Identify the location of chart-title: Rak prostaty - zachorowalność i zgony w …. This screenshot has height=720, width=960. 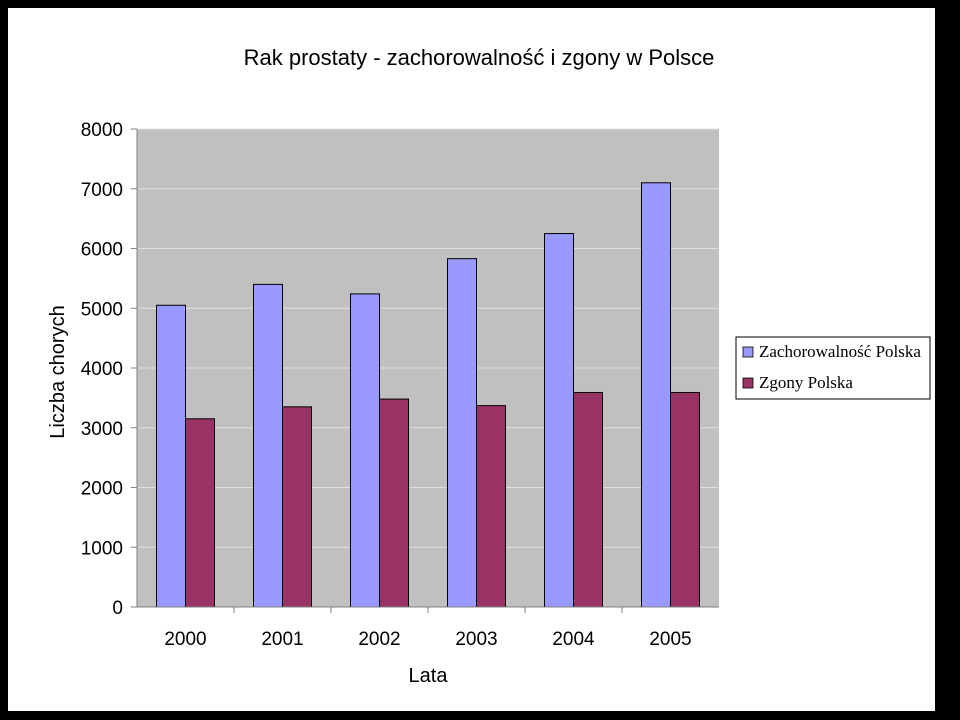
(479, 57).